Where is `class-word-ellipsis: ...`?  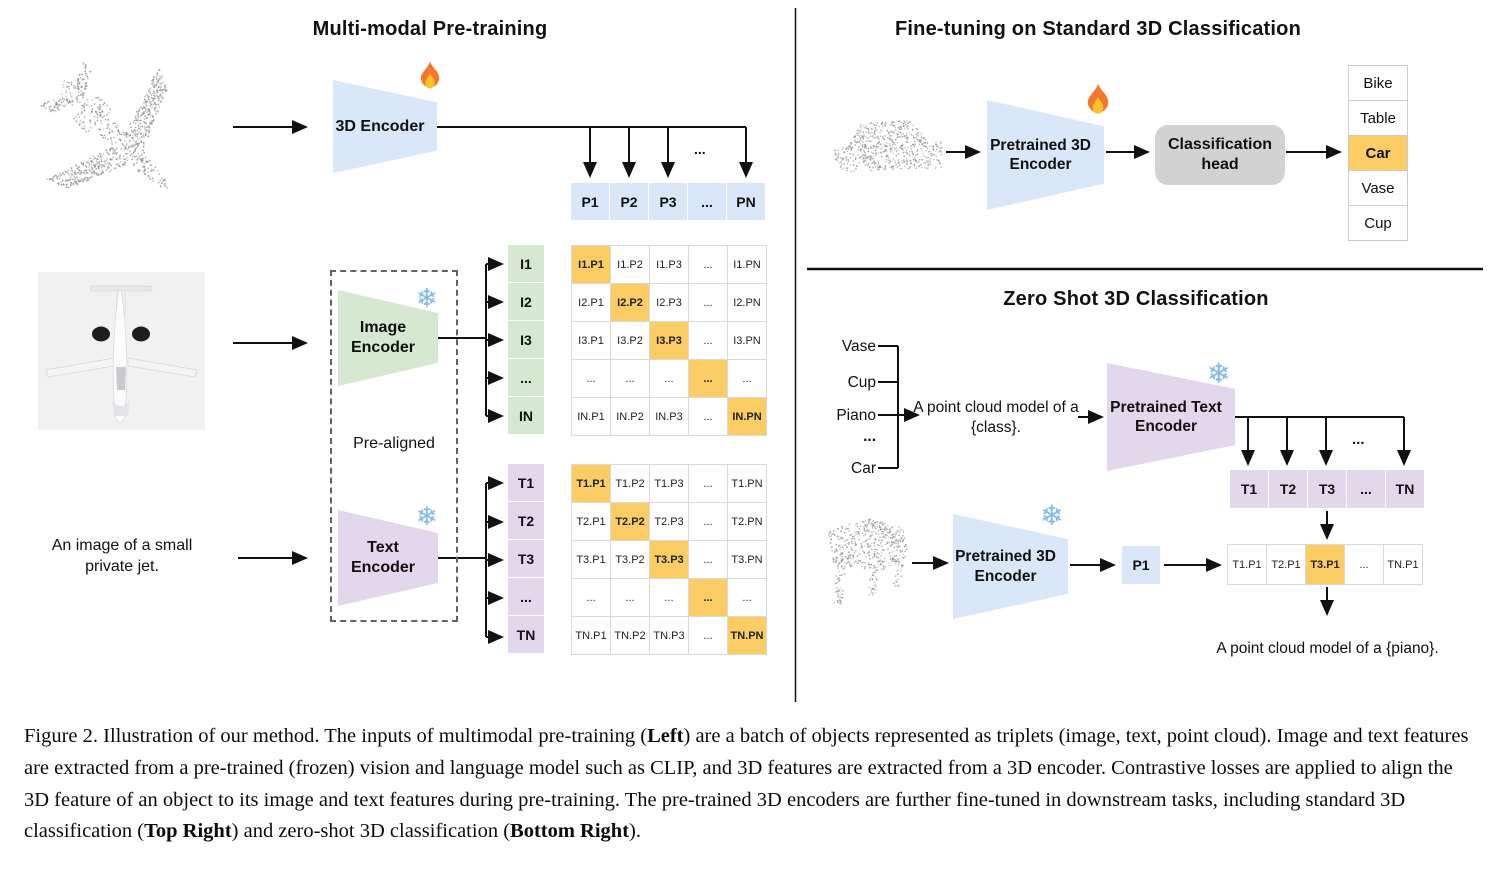 class-word-ellipsis: ... is located at coordinates (869, 436).